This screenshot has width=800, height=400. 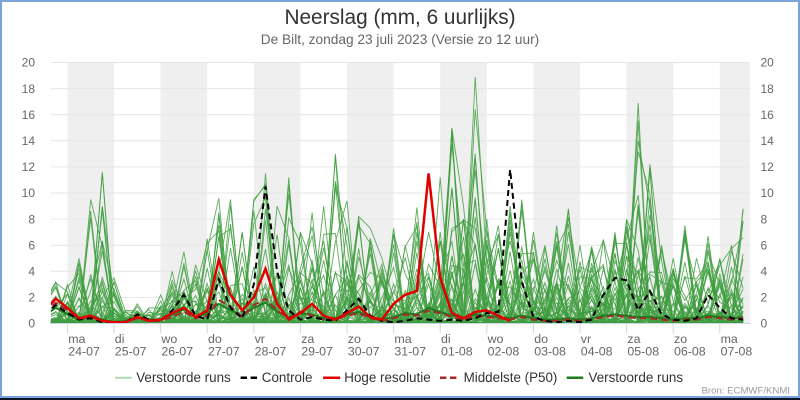 I want to click on svg-text: 26-07, so click(x=177, y=352).